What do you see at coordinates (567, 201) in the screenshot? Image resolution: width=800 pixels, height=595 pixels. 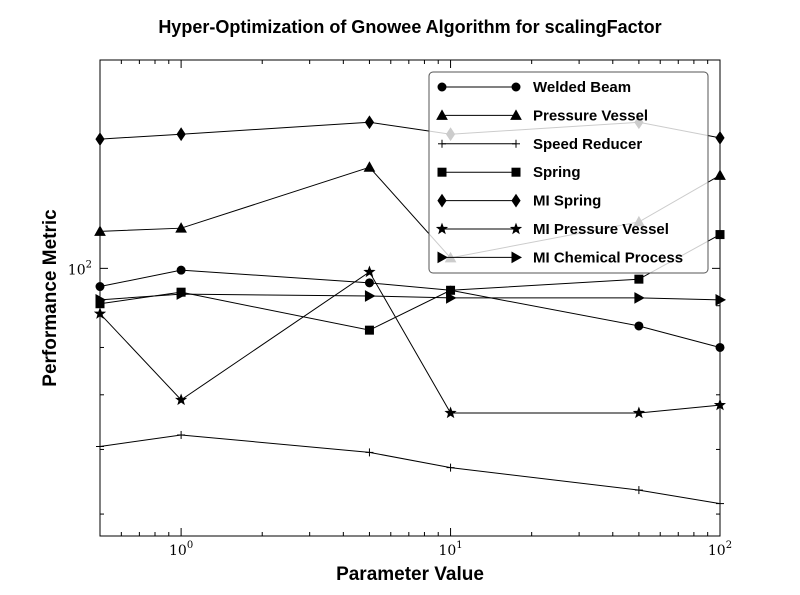 I see `legend-label: MI Spring` at bounding box center [567, 201].